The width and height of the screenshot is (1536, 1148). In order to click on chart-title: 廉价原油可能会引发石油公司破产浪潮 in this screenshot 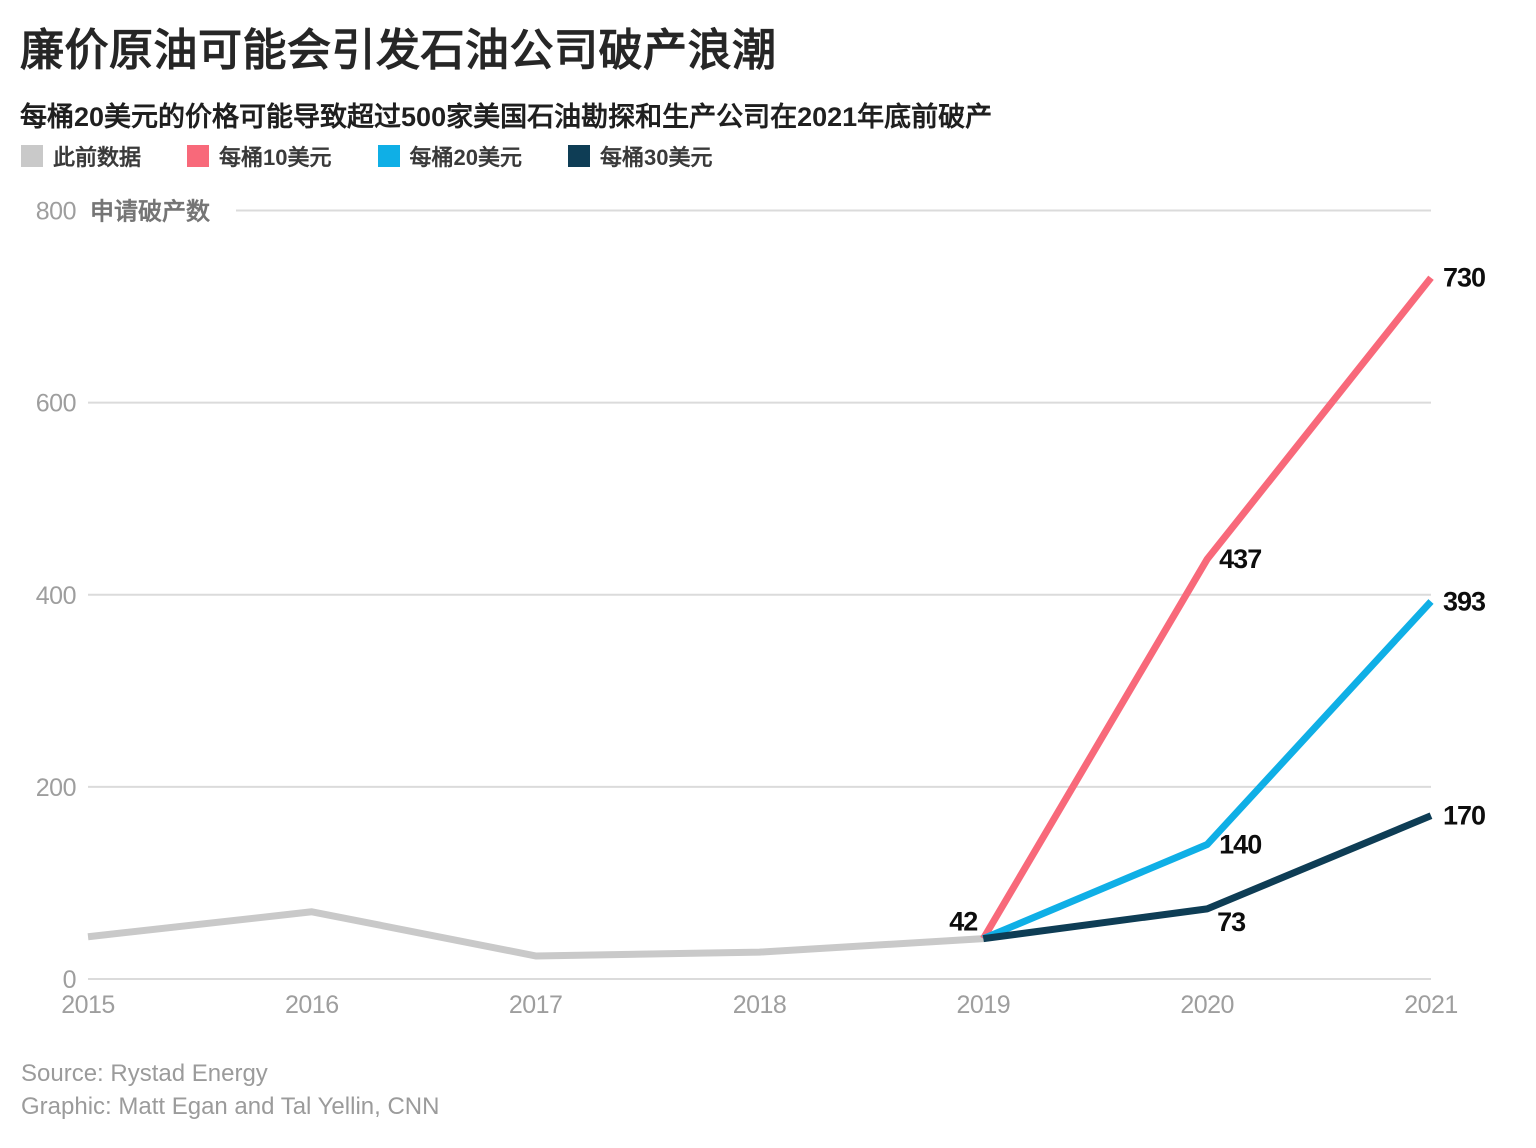, I will do `click(398, 50)`.